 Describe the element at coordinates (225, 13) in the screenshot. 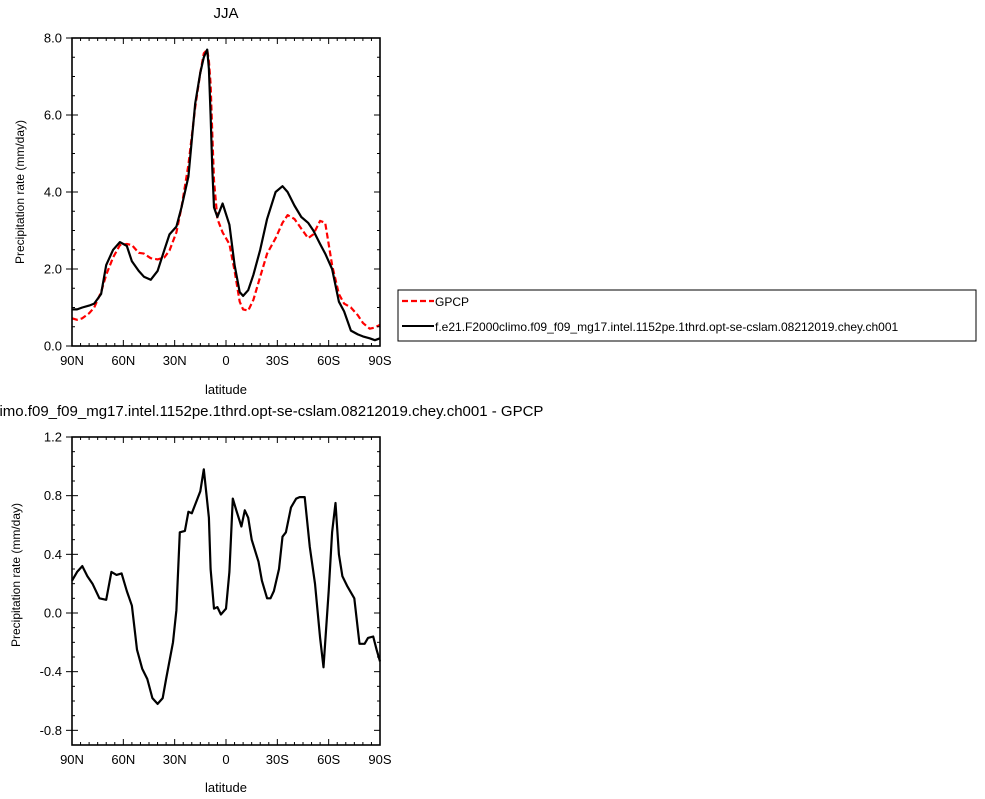

I see `top-chart-title: JJA` at that location.